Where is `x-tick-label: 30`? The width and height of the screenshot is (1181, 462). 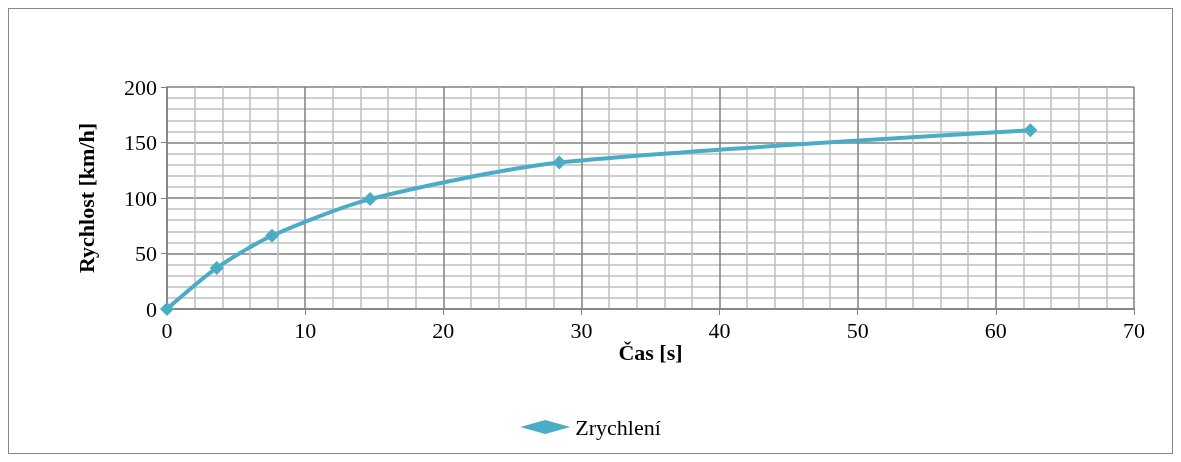 x-tick-label: 30 is located at coordinates (581, 330).